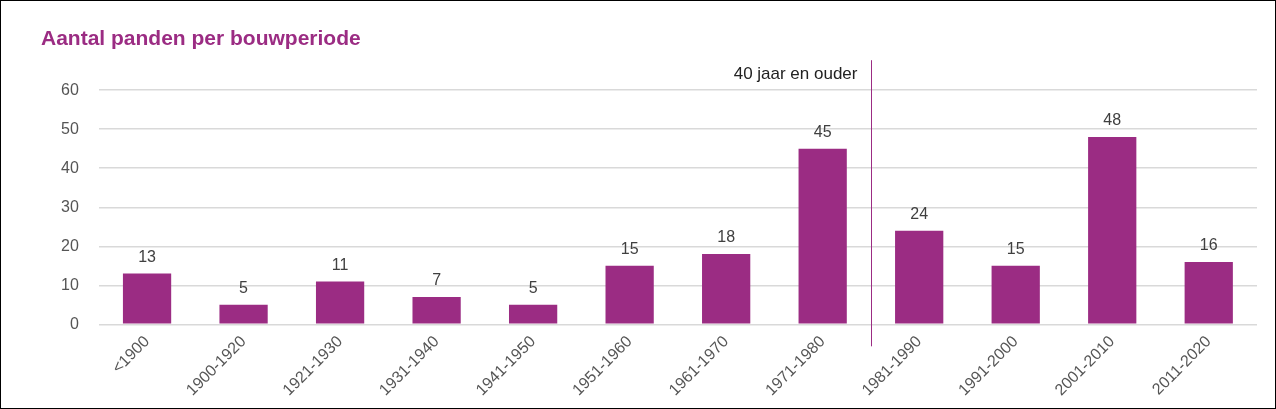  I want to click on data-label: 48, so click(1112, 120).